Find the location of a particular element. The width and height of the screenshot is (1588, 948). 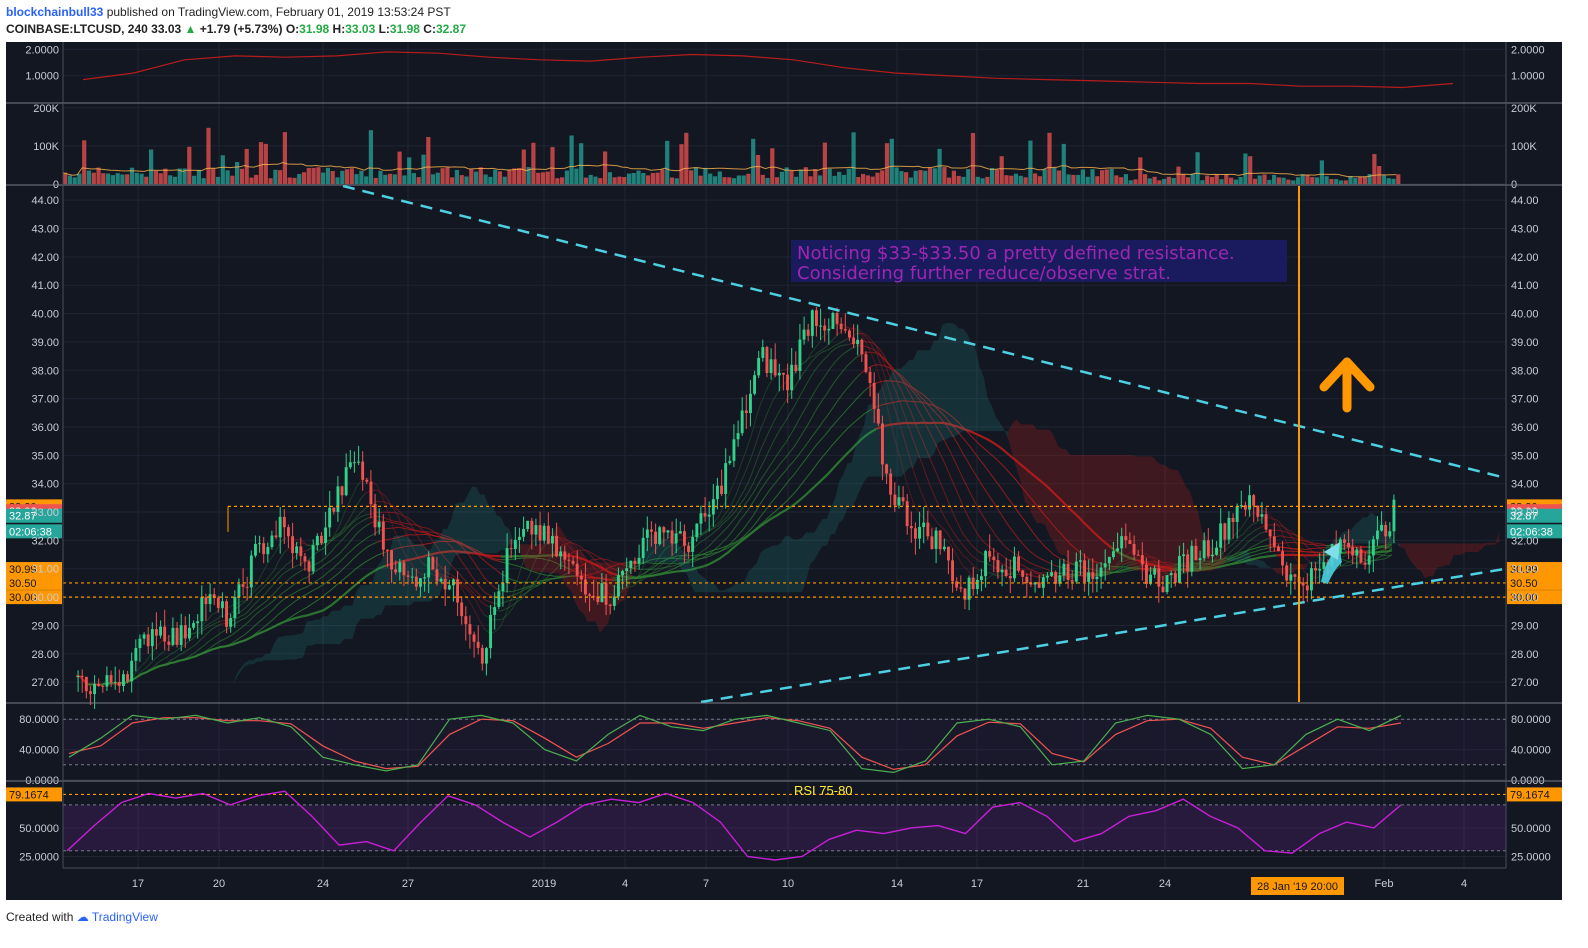

right-price-tag is located at coordinates (1534, 515).